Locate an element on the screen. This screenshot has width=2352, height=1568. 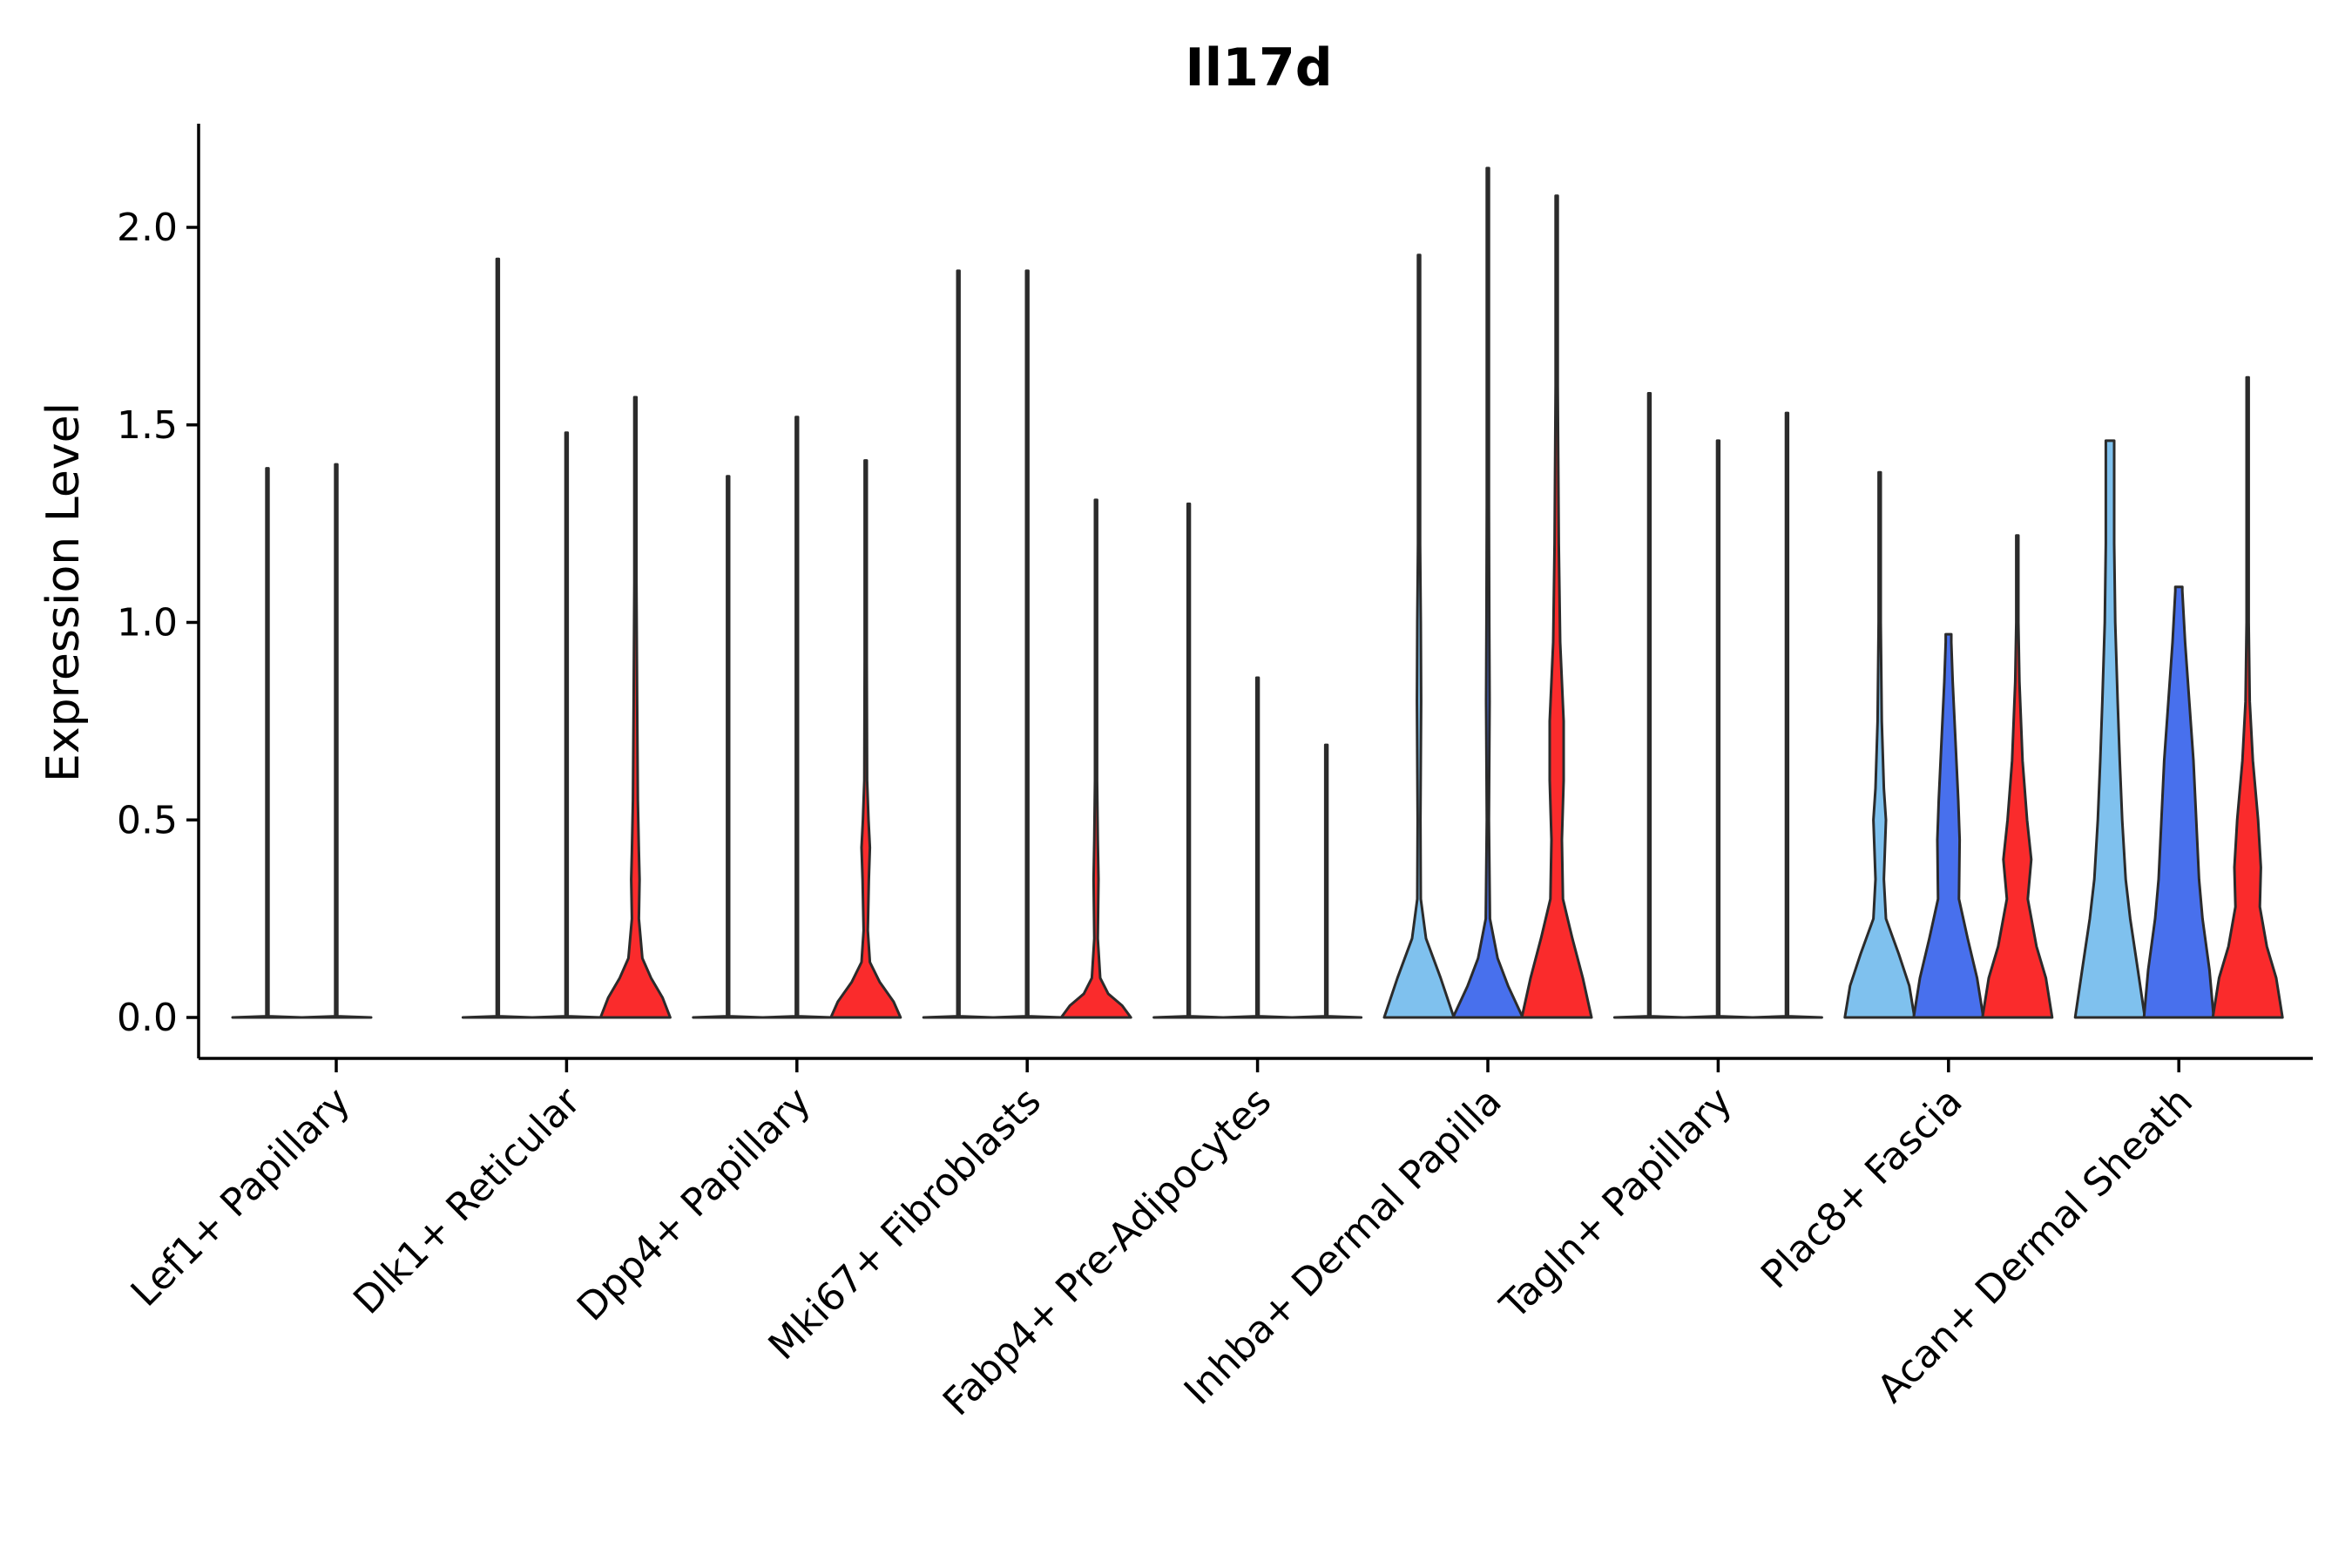
x-tick-label-2: Dpp4+ Papillary is located at coordinates (694, 1204).